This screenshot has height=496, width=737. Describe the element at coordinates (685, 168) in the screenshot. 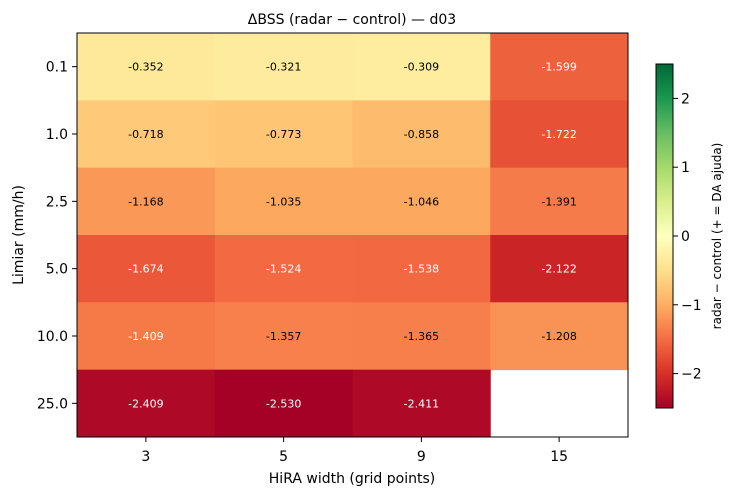

I see `colorbar-tick-label: 1` at that location.